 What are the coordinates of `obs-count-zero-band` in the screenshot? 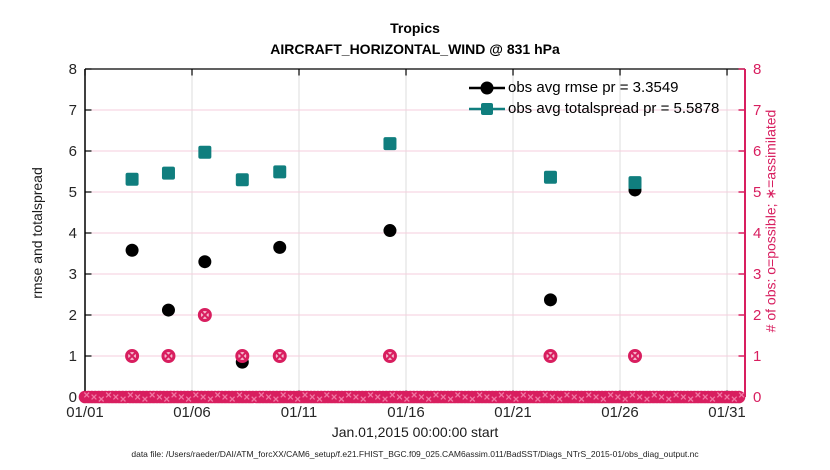 It's located at (412, 397).